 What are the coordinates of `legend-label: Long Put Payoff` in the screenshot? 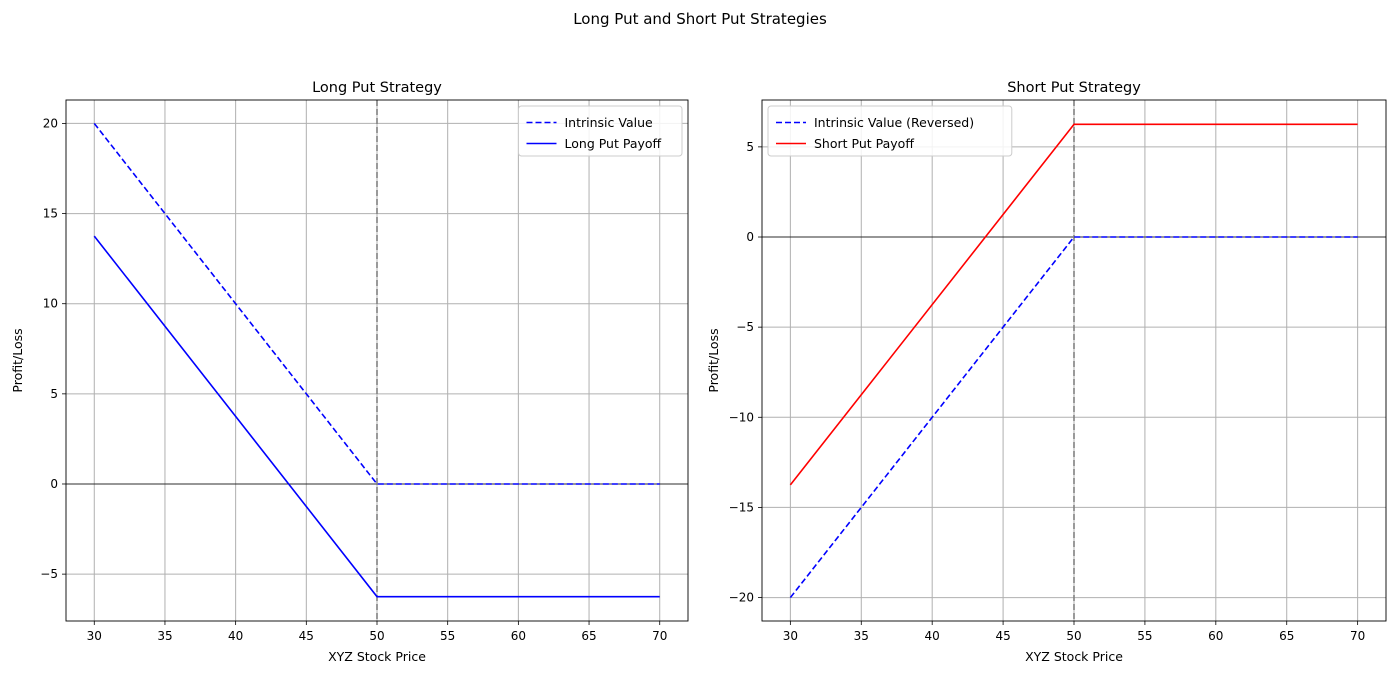 It's located at (613, 143).